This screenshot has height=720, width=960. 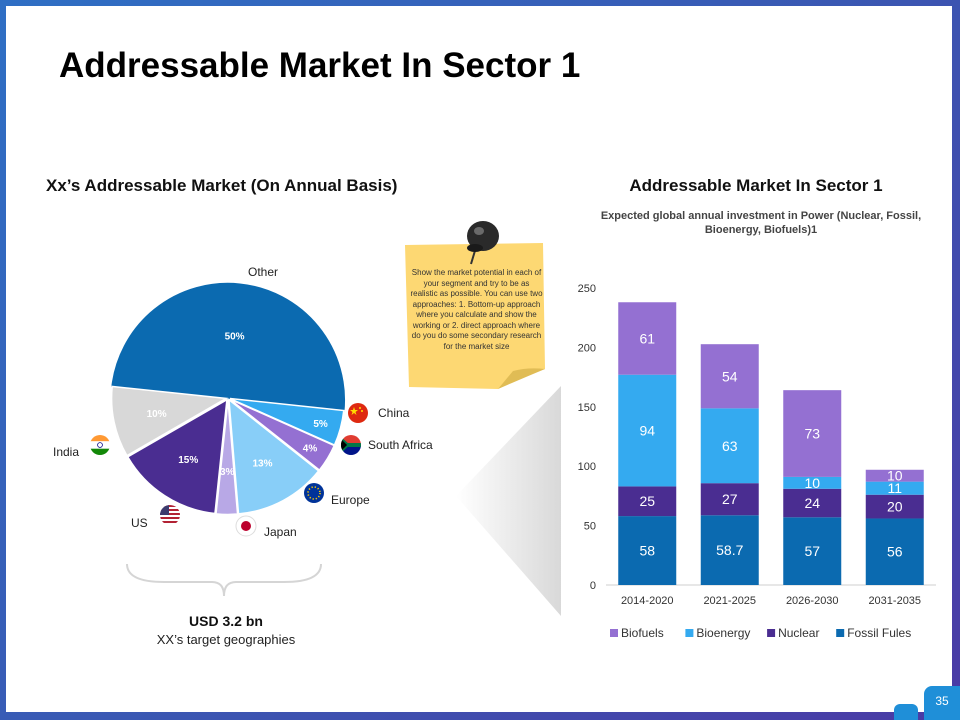 I want to click on y-tick-label: 0, so click(x=593, y=586).